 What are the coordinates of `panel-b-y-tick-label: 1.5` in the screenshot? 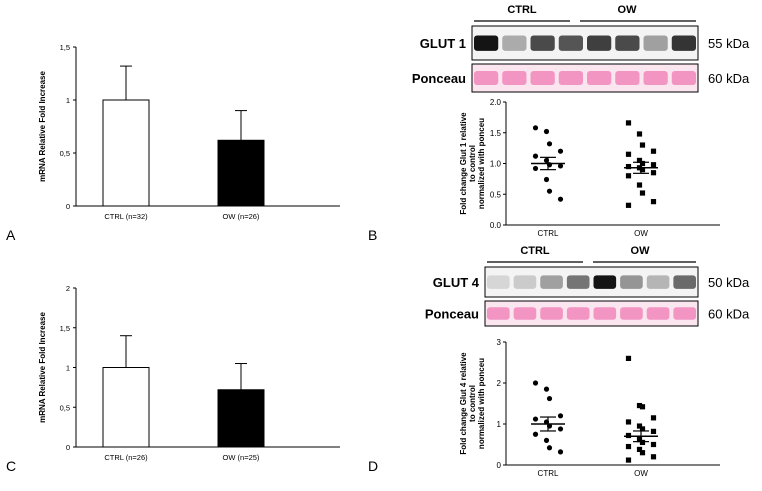 It's located at (496, 133).